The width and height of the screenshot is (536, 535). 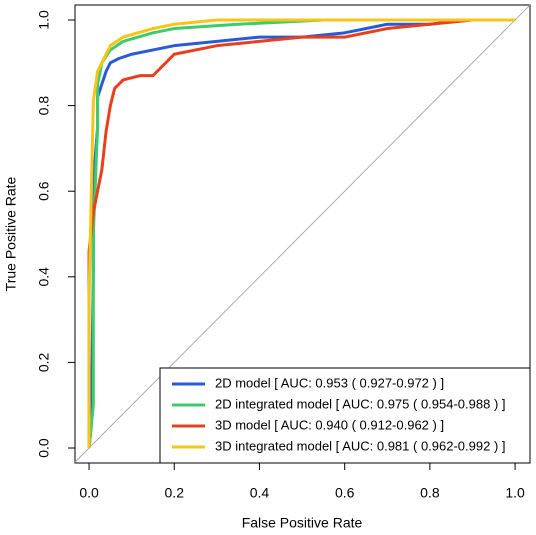 I want to click on y-tick-label: 0.4, so click(x=44, y=277).